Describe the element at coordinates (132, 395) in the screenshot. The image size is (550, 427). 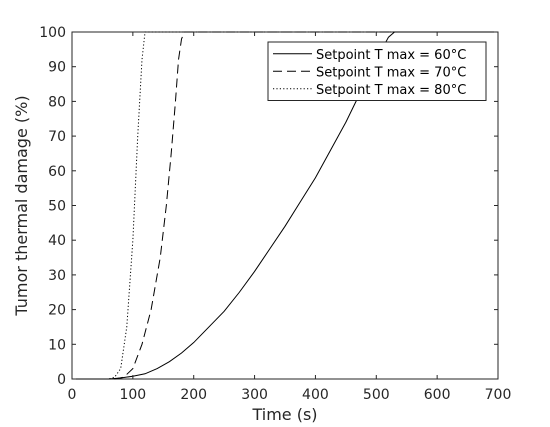
I see `x-tick-label: 100` at that location.